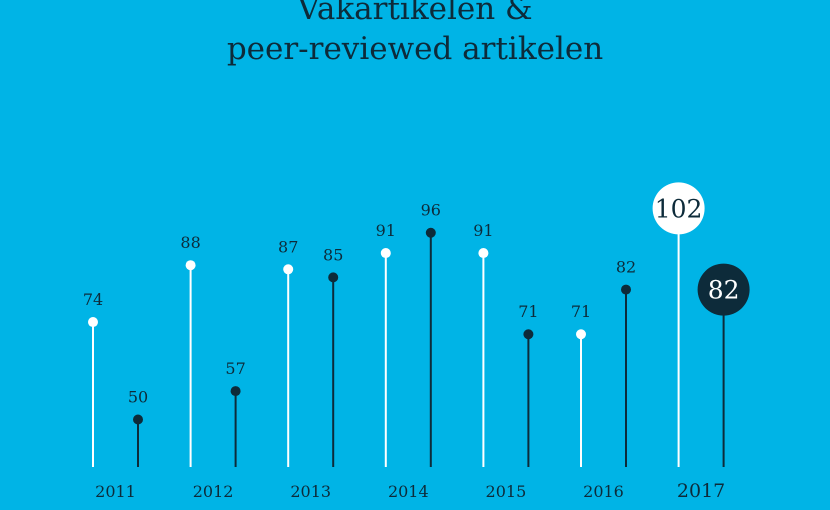  I want to click on chart-title-line-1: Vakartikelen &, so click(415, 13).